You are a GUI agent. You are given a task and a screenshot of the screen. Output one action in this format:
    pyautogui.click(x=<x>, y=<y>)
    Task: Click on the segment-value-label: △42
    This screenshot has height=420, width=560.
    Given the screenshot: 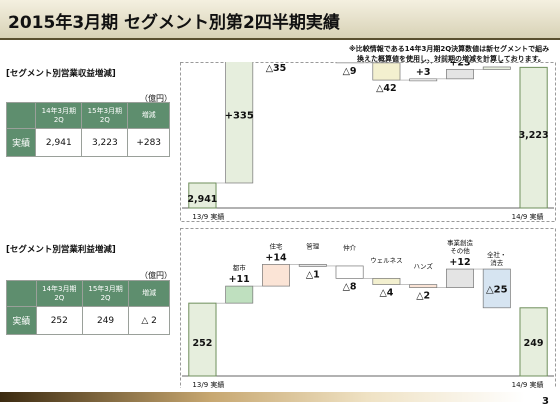 What is the action you would take?
    pyautogui.click(x=386, y=88)
    